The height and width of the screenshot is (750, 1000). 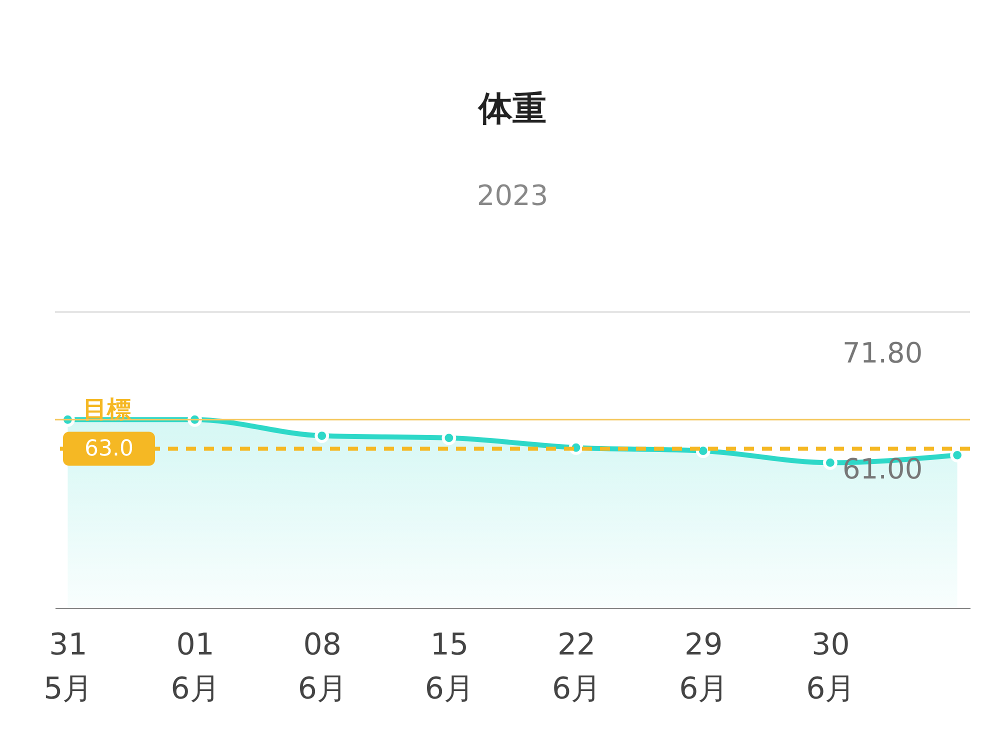 I want to click on chart-subtitle: 2023, so click(x=512, y=195).